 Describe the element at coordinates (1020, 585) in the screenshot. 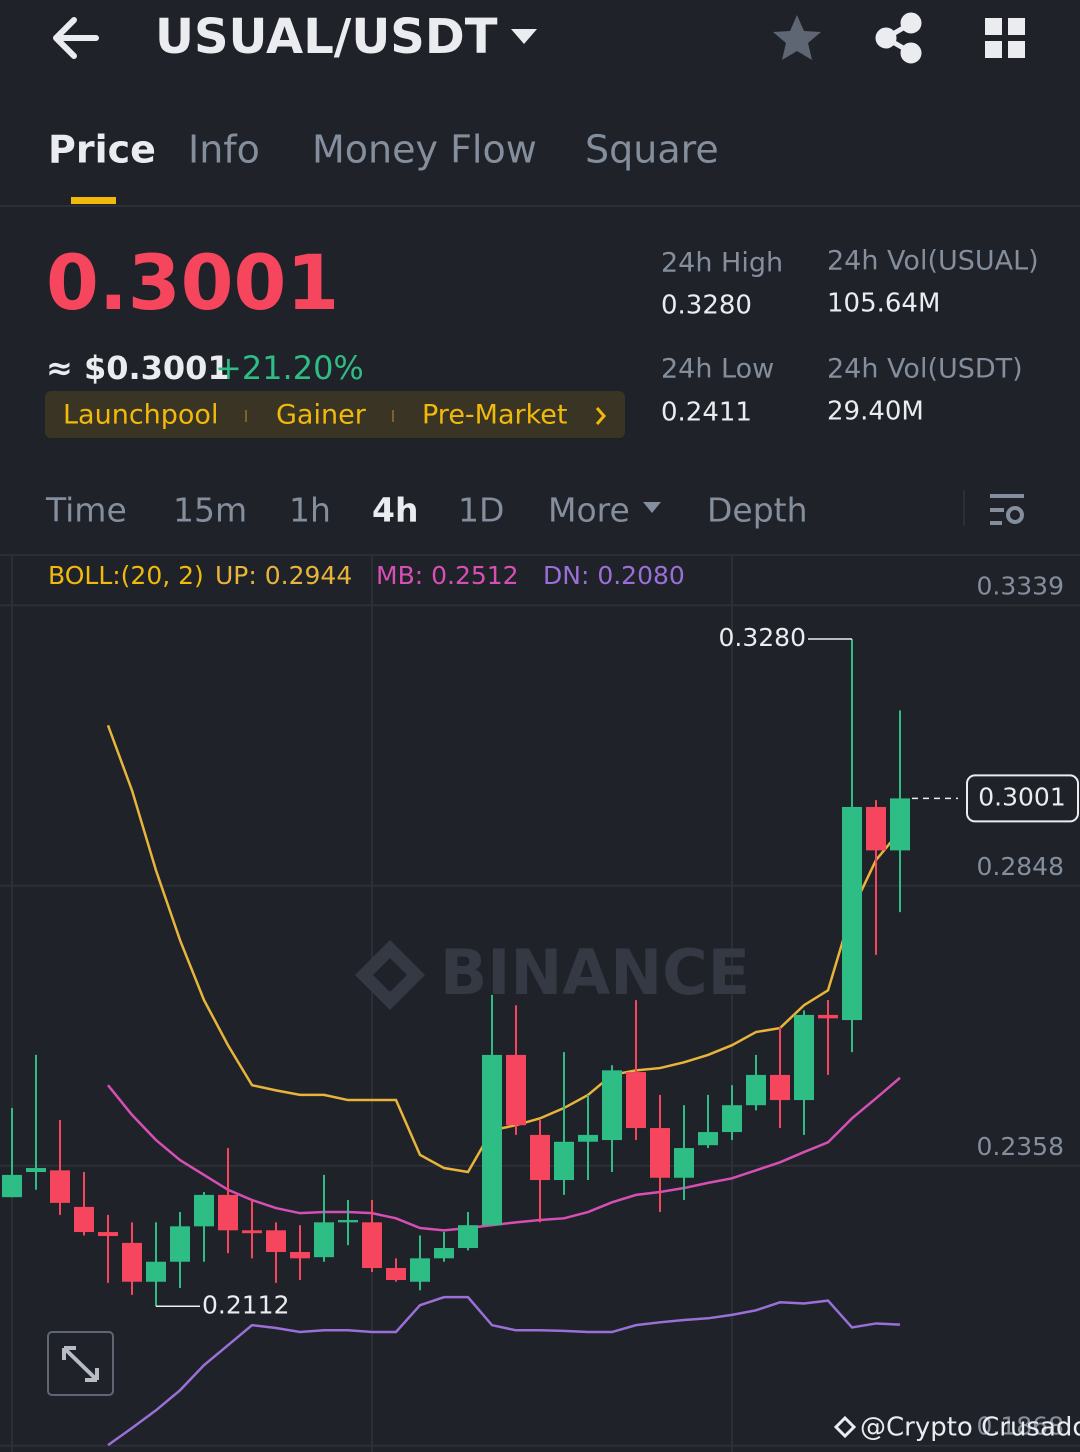

I see `y-tick-label: 0.3339` at that location.